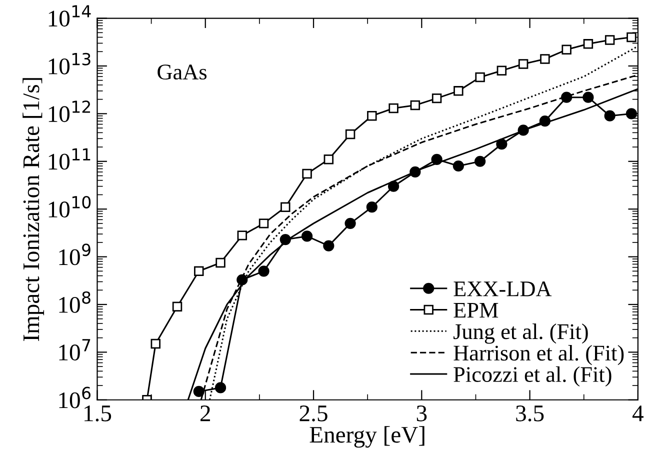 The image size is (657, 457). I want to click on x-tick-label: 3, so click(421, 413).